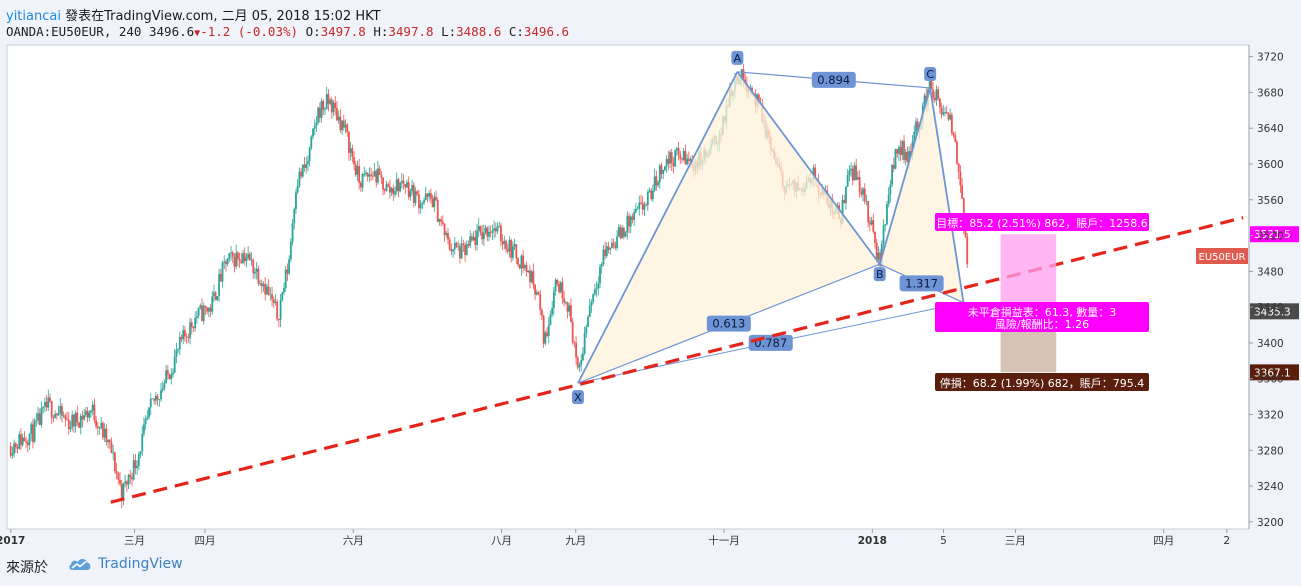 The width and height of the screenshot is (1301, 586). I want to click on x-tick-label: 九月, so click(575, 541).